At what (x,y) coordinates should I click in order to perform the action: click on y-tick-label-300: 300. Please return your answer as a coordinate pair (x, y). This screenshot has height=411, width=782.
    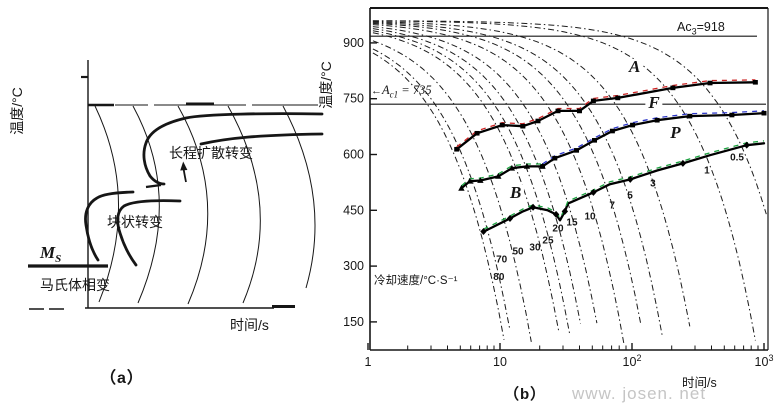
    Looking at the image, I should click on (353, 266).